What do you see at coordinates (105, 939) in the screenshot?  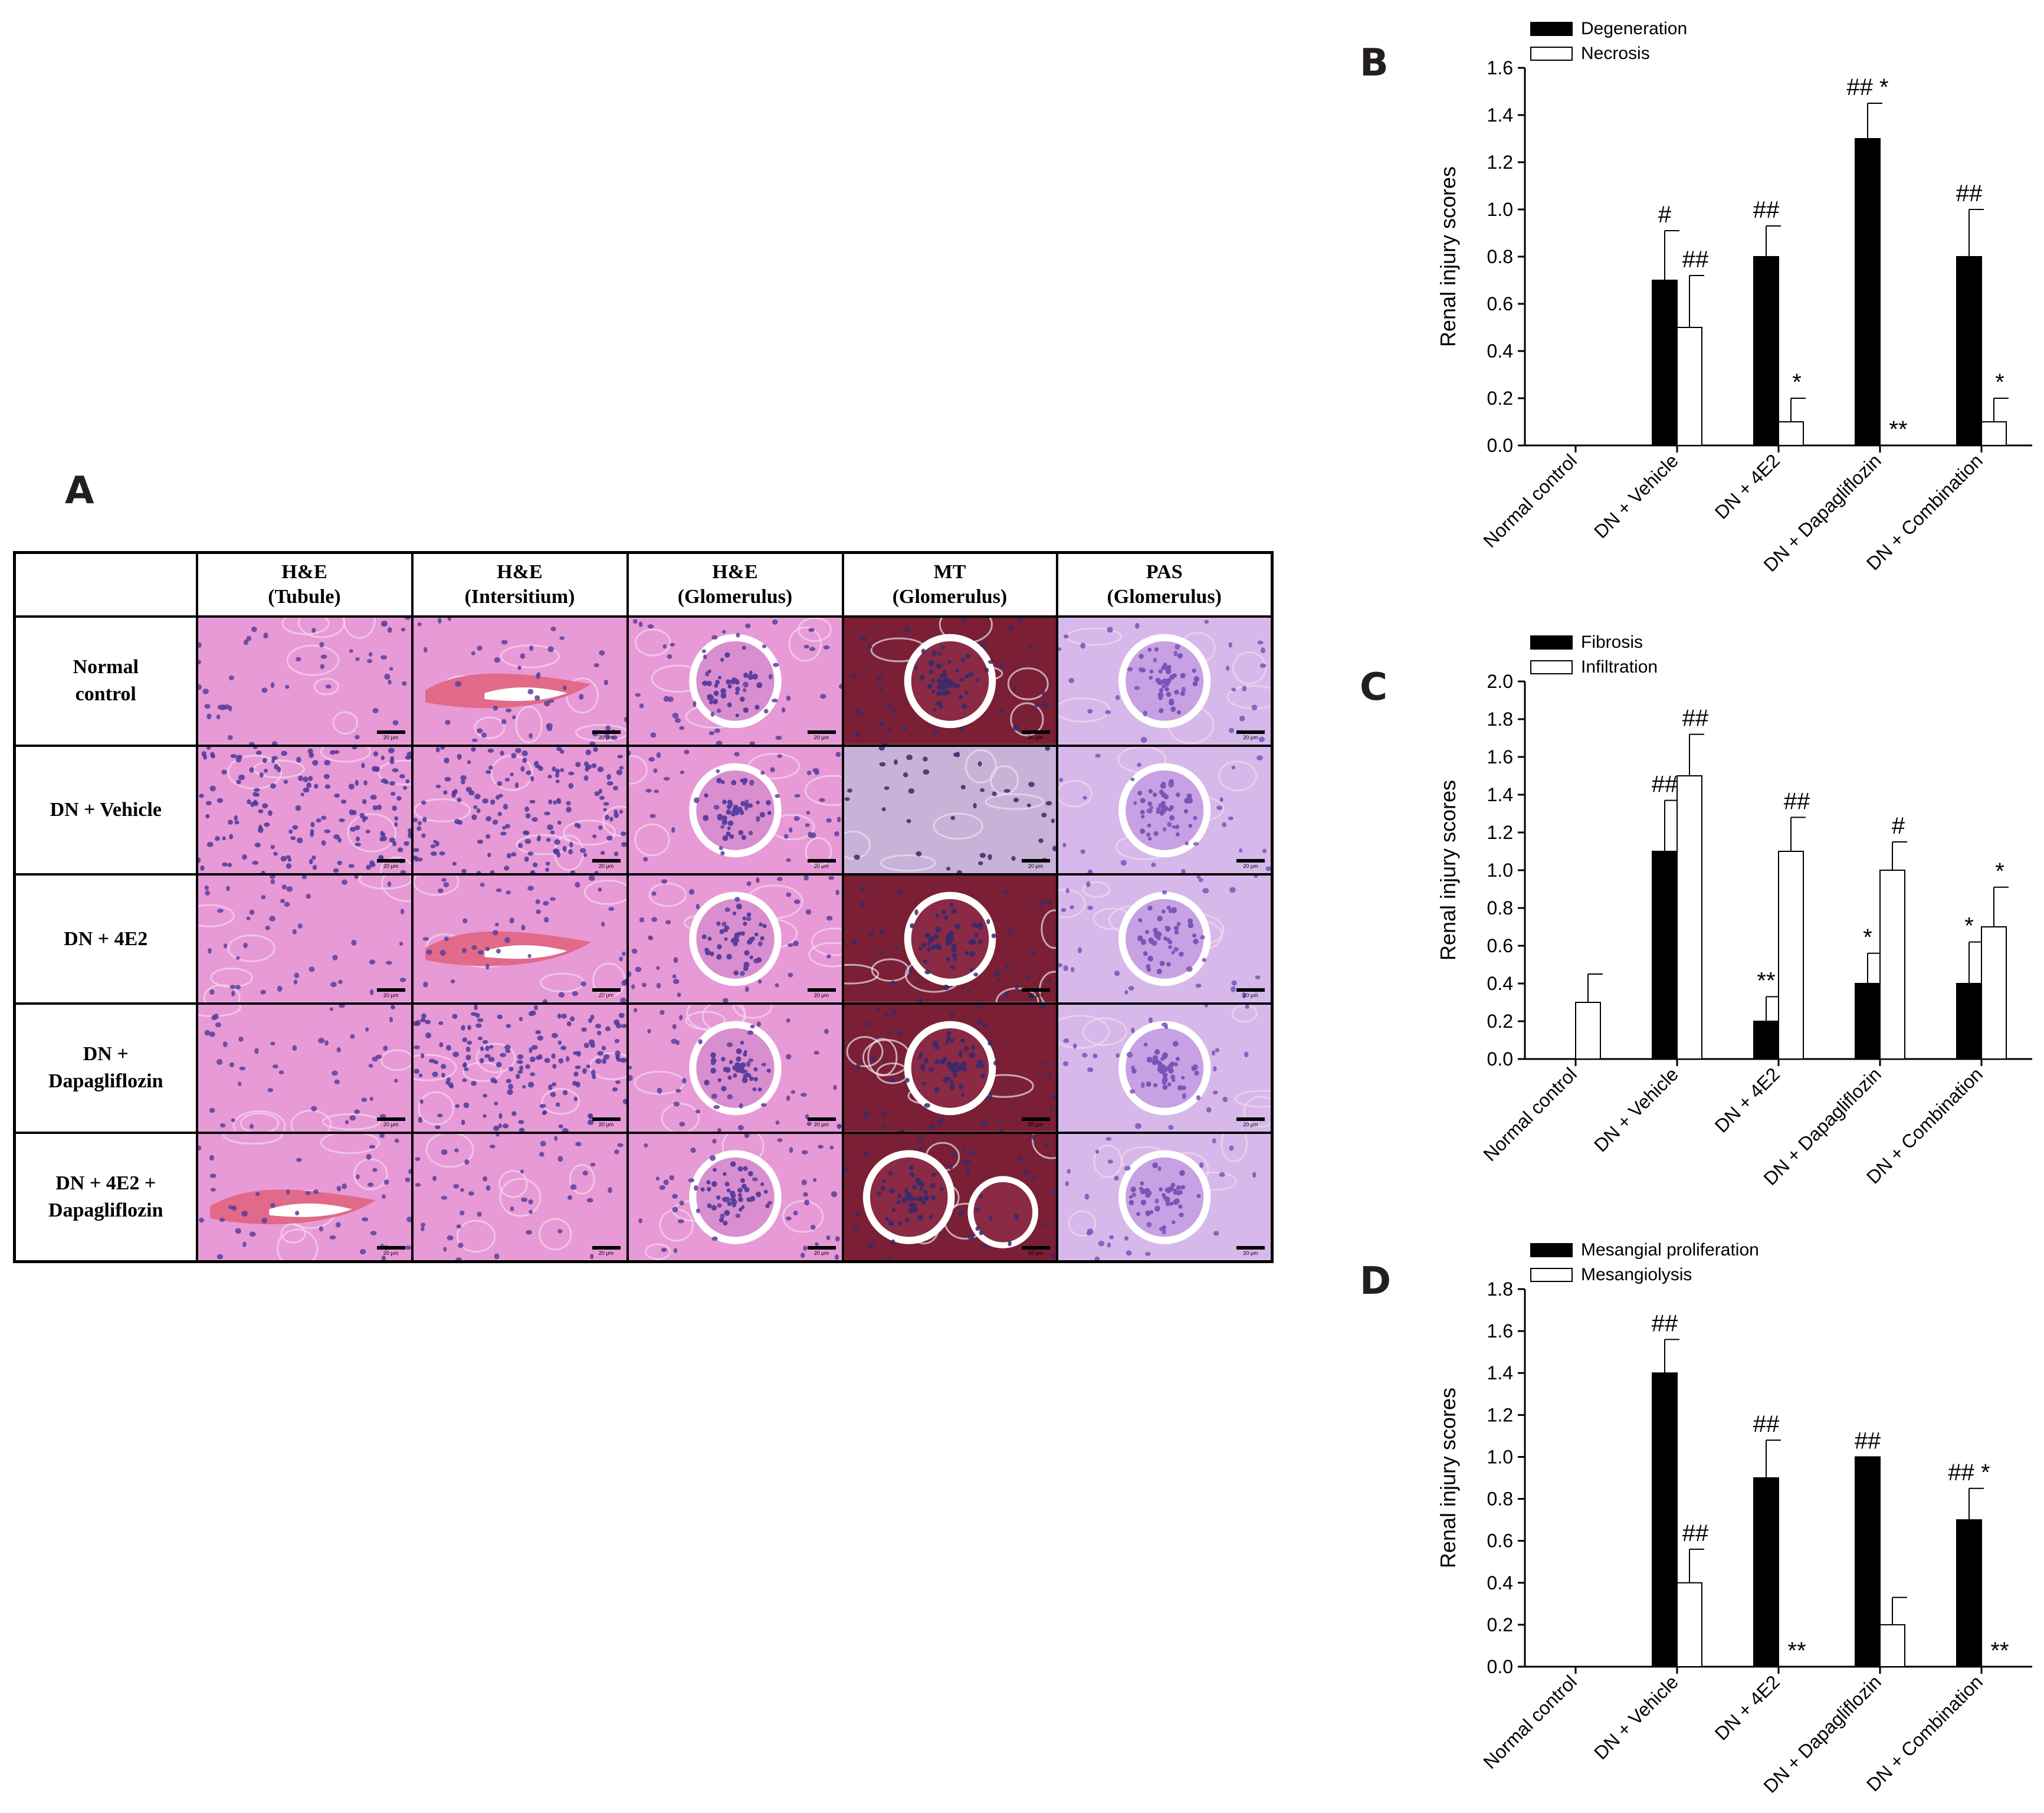 I see `row-label: DN + 4E2` at bounding box center [105, 939].